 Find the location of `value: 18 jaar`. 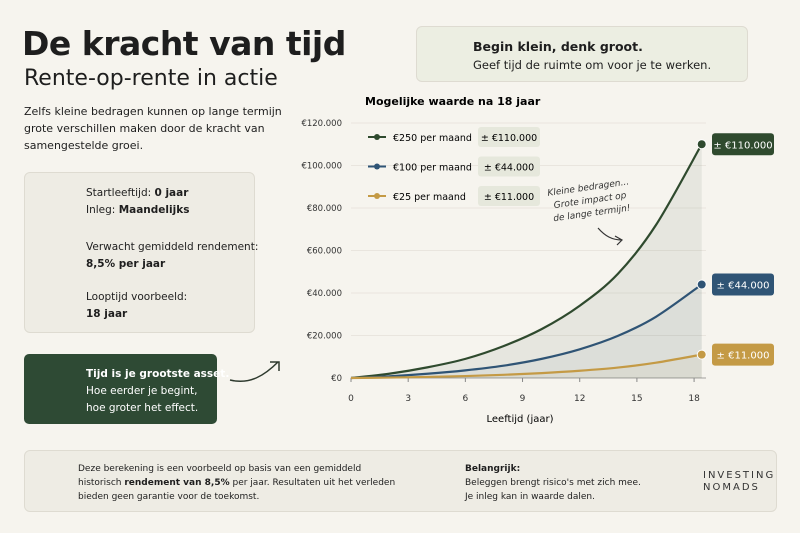

value: 18 jaar is located at coordinates (107, 314).